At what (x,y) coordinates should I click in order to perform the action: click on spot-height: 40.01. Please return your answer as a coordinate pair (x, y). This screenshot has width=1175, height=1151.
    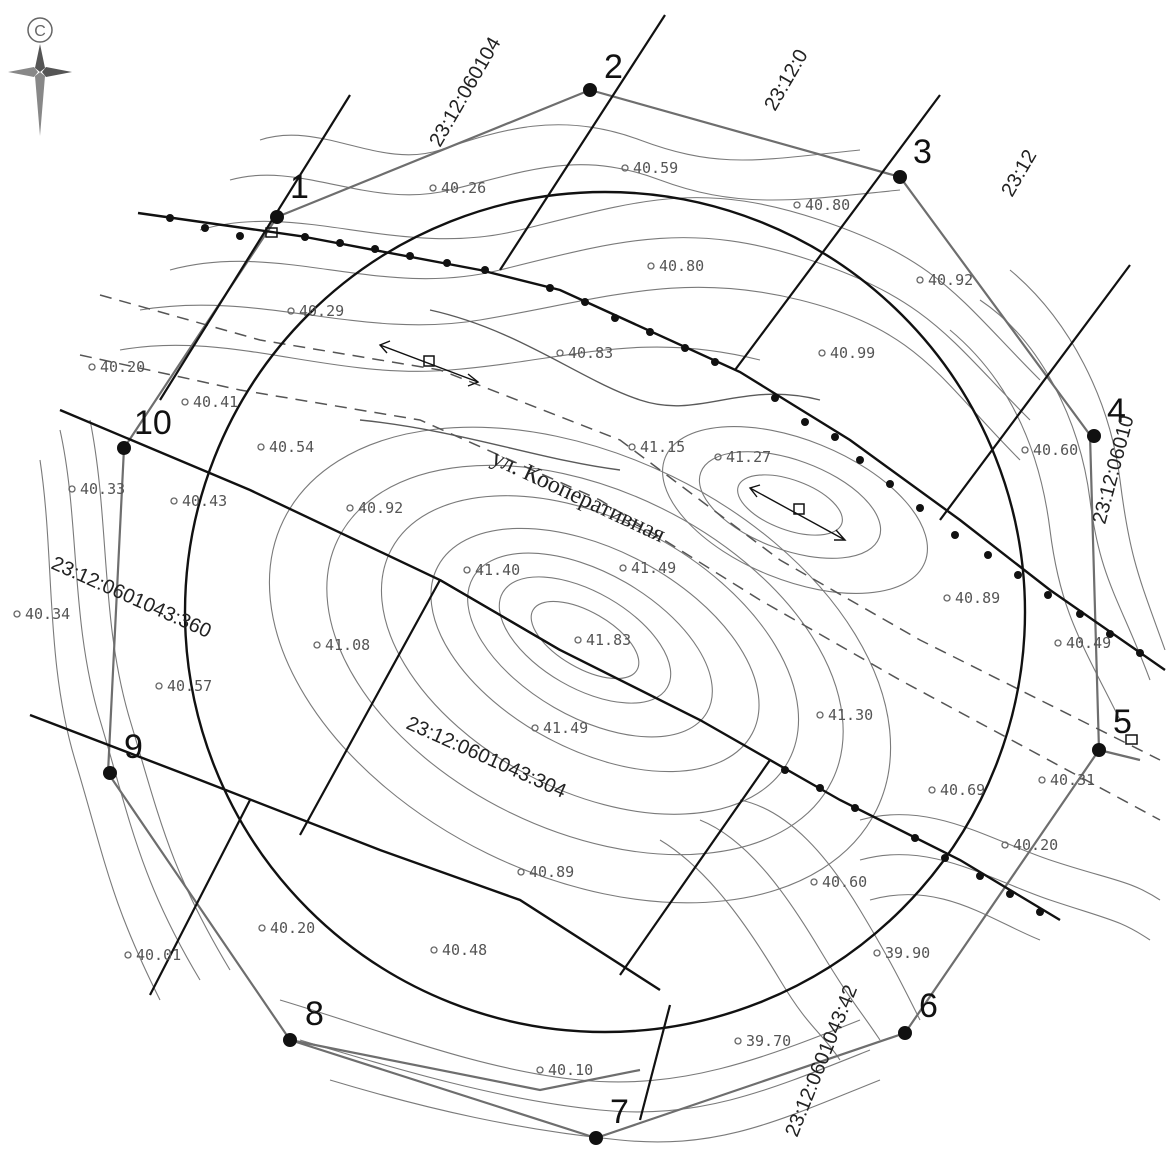
    Looking at the image, I should click on (152, 955).